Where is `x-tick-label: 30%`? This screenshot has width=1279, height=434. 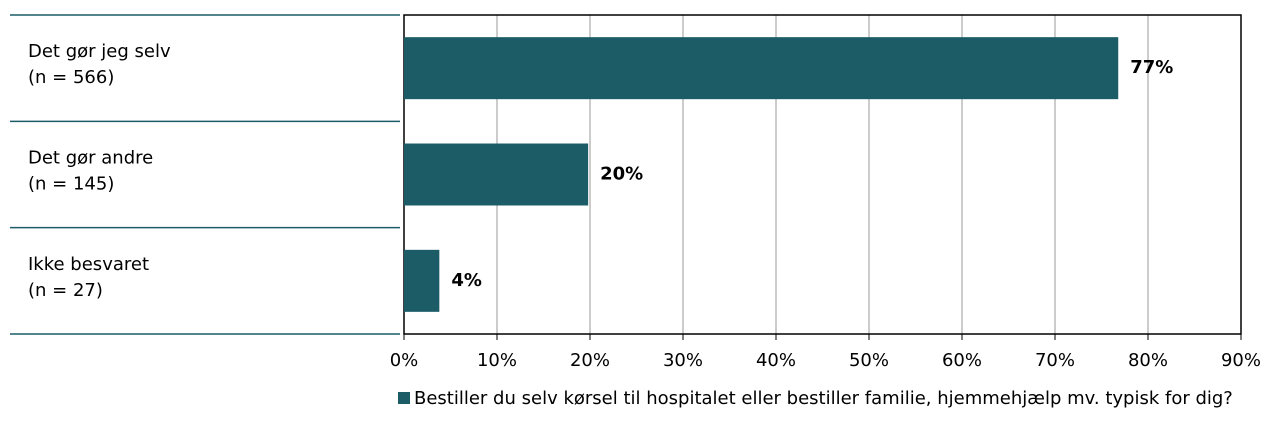
x-tick-label: 30% is located at coordinates (683, 360).